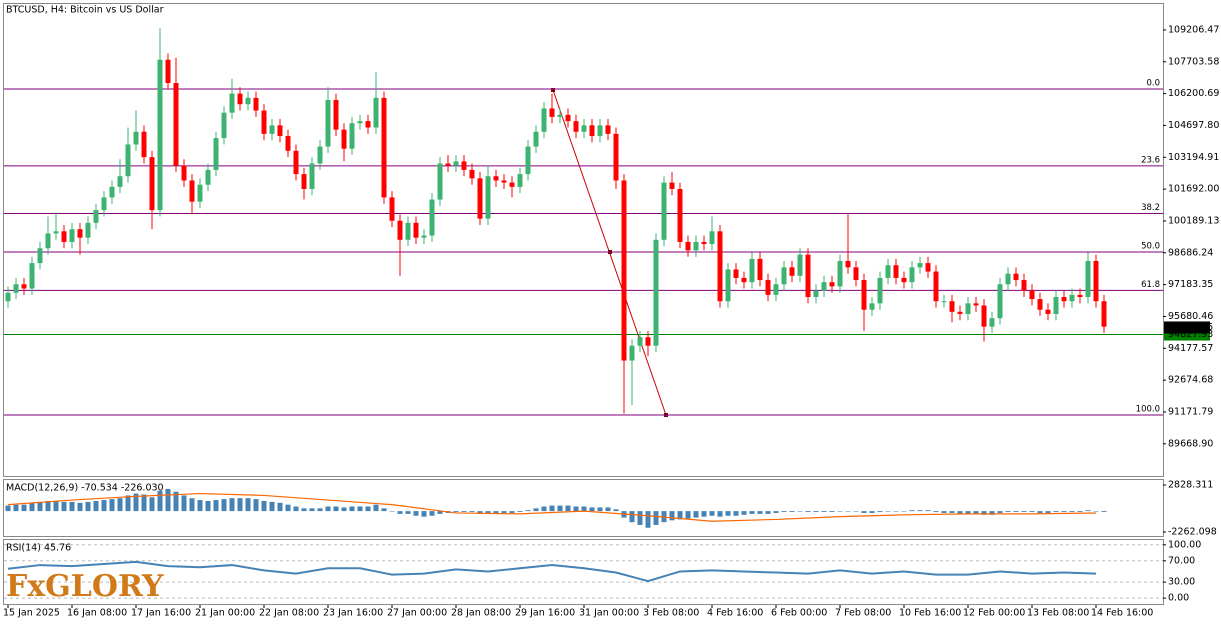 The image size is (1221, 625). What do you see at coordinates (1178, 598) in the screenshot?
I see `y-tick-label: 0.00` at bounding box center [1178, 598].